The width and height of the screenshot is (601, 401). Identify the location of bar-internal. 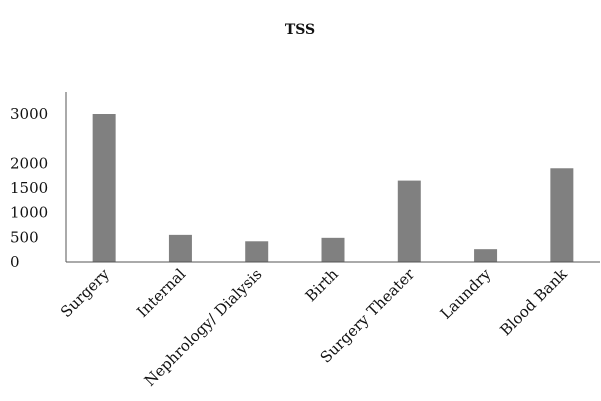
(180, 248).